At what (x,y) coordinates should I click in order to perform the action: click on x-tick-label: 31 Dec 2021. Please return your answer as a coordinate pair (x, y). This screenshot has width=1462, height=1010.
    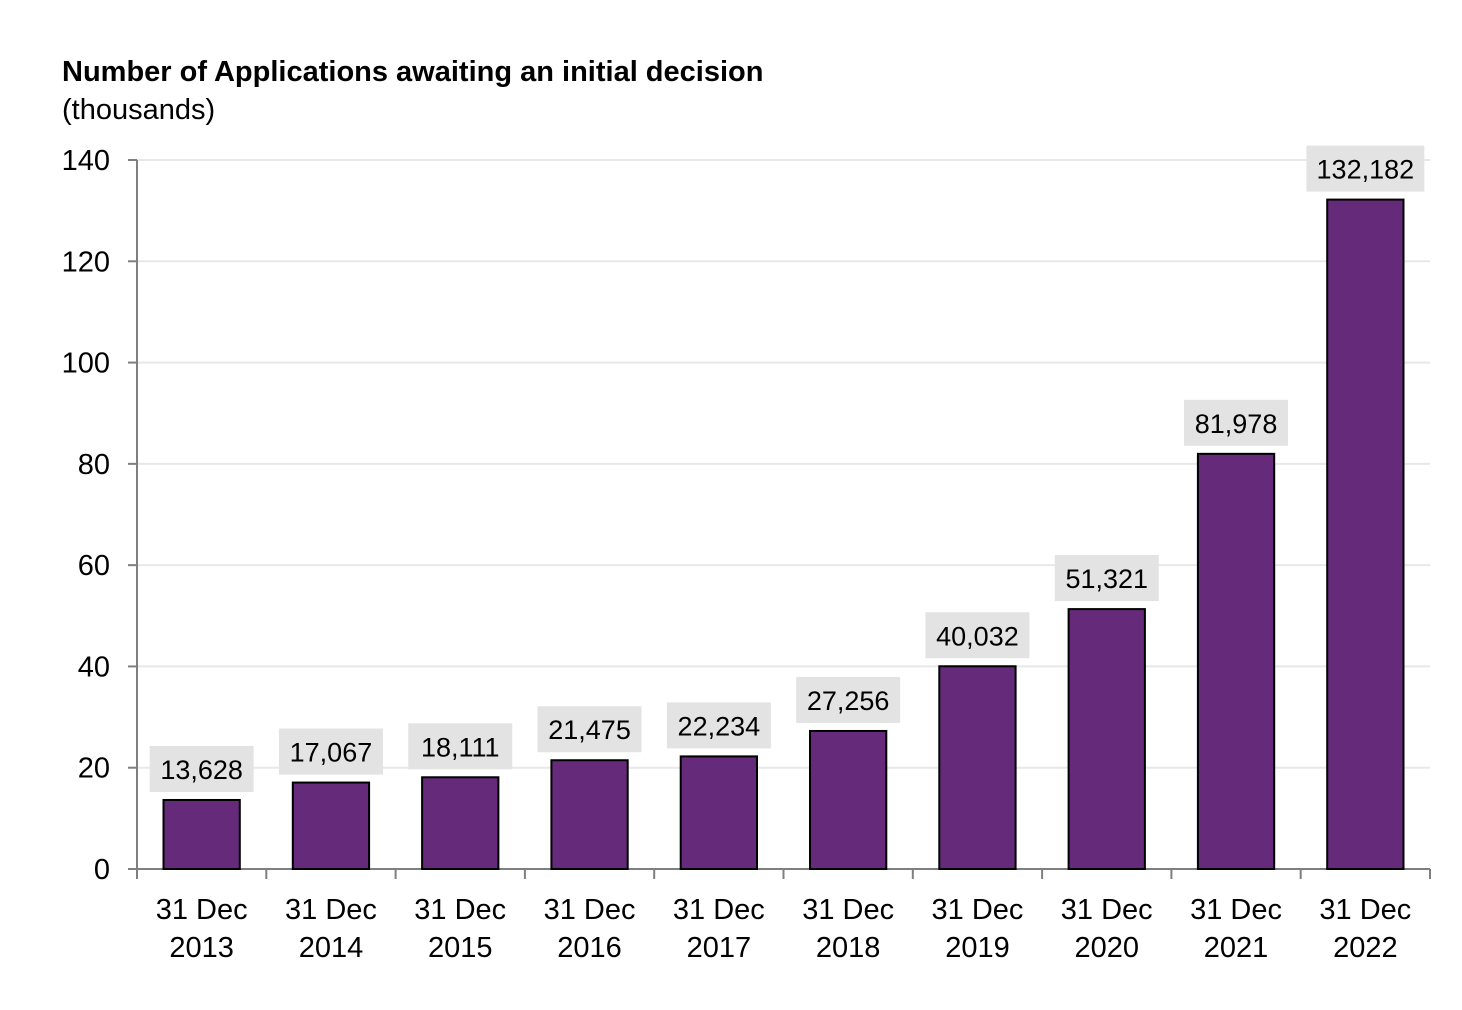
    Looking at the image, I should click on (1236, 929).